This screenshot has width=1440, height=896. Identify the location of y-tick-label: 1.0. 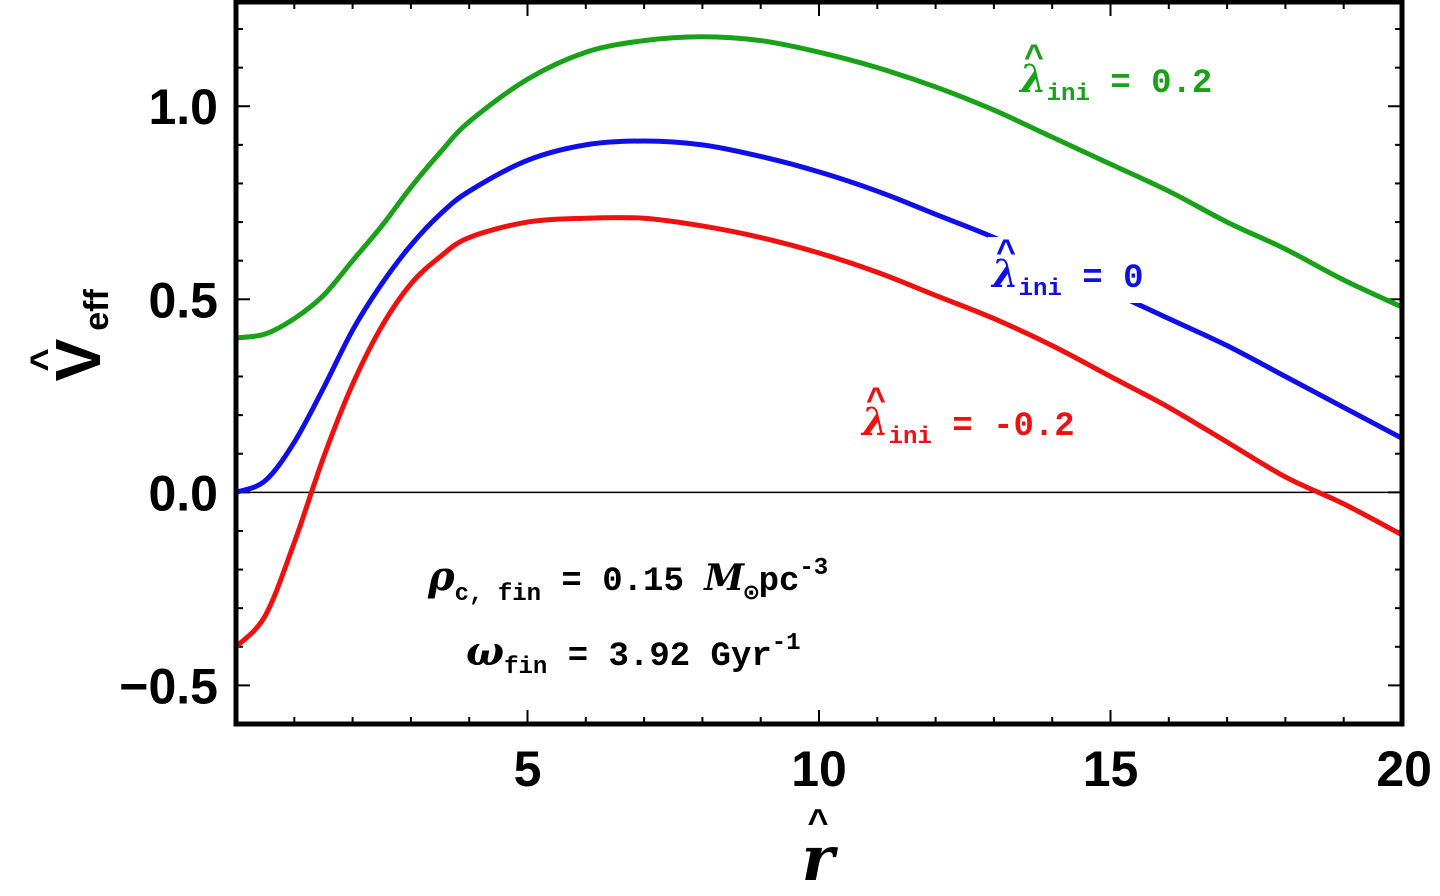
(183, 107).